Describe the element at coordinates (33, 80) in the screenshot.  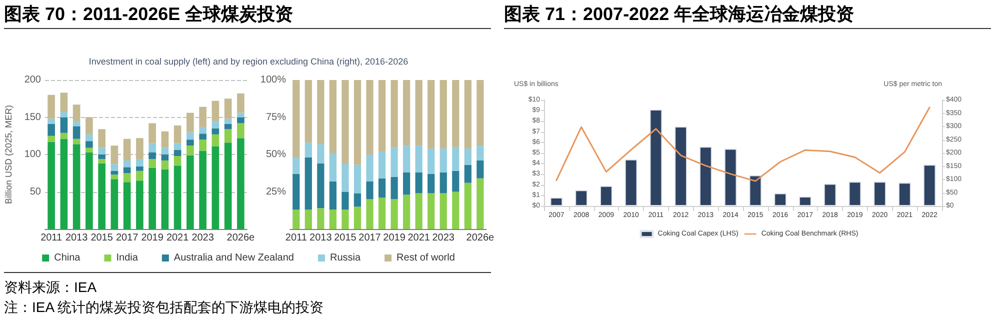
I see `y-tick-label: 200` at that location.